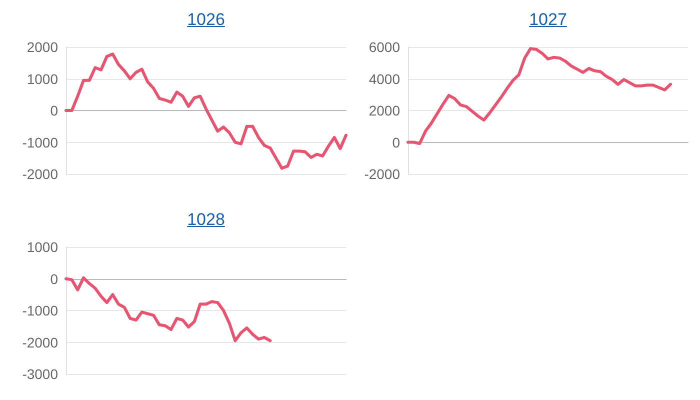  Describe the element at coordinates (384, 78) in the screenshot. I see `y-tick-label: 4000` at that location.